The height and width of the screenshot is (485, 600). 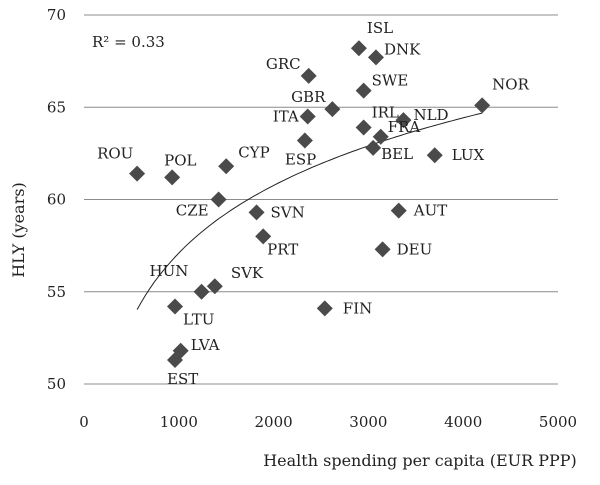 What do you see at coordinates (182, 379) in the screenshot?
I see `point-label-est: EST` at bounding box center [182, 379].